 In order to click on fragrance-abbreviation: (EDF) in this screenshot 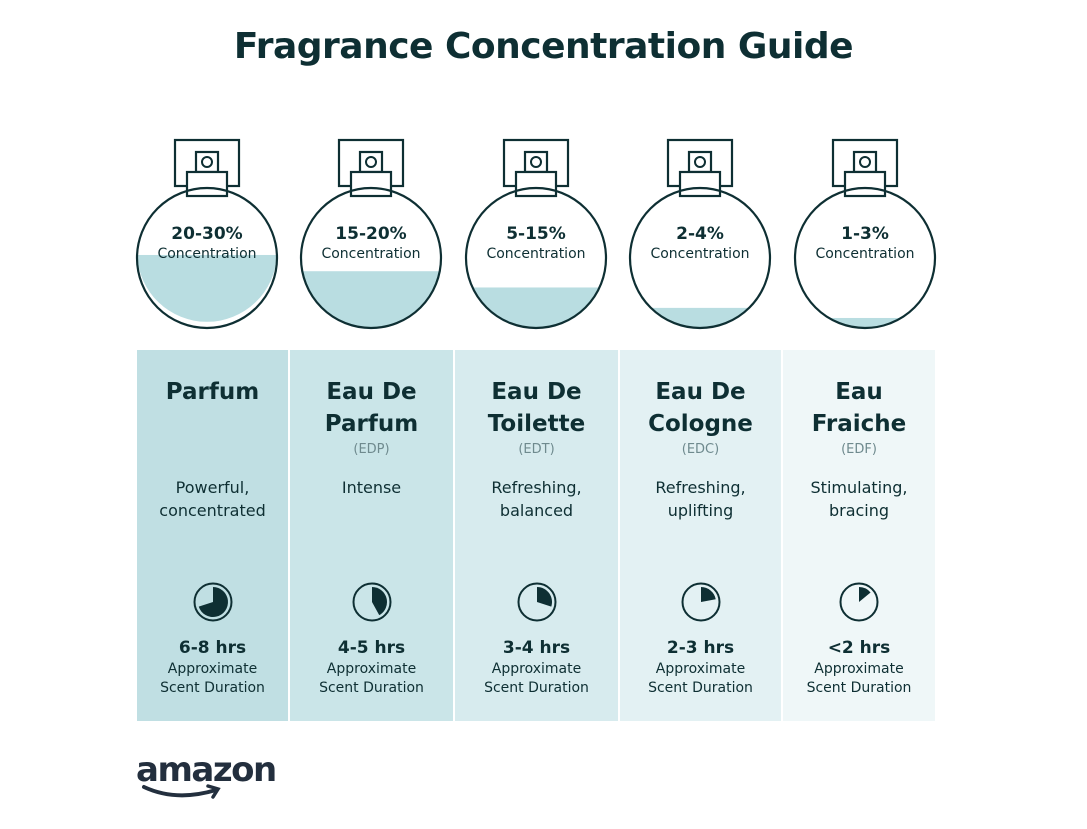, I will do `click(859, 449)`.